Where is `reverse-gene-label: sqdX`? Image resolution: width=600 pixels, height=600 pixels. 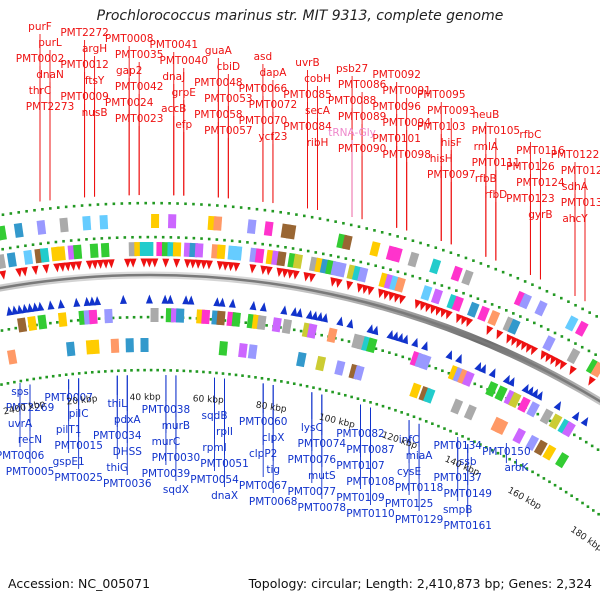 reverse-gene-label: sqdX is located at coordinates (176, 490).